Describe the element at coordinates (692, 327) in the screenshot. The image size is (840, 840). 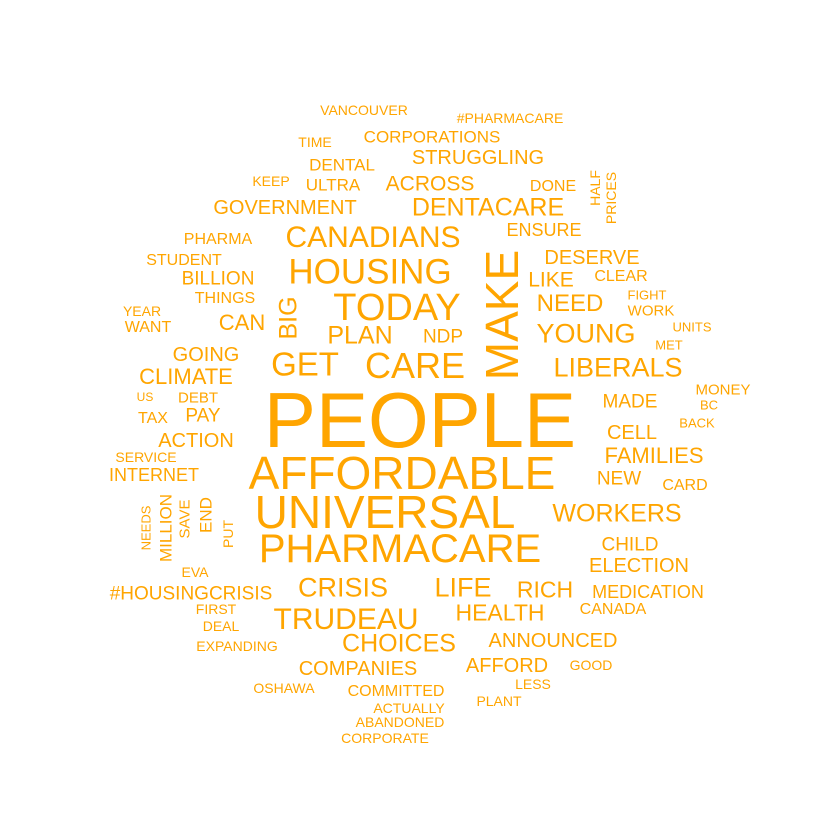
I see `word-units: UNITS` at that location.